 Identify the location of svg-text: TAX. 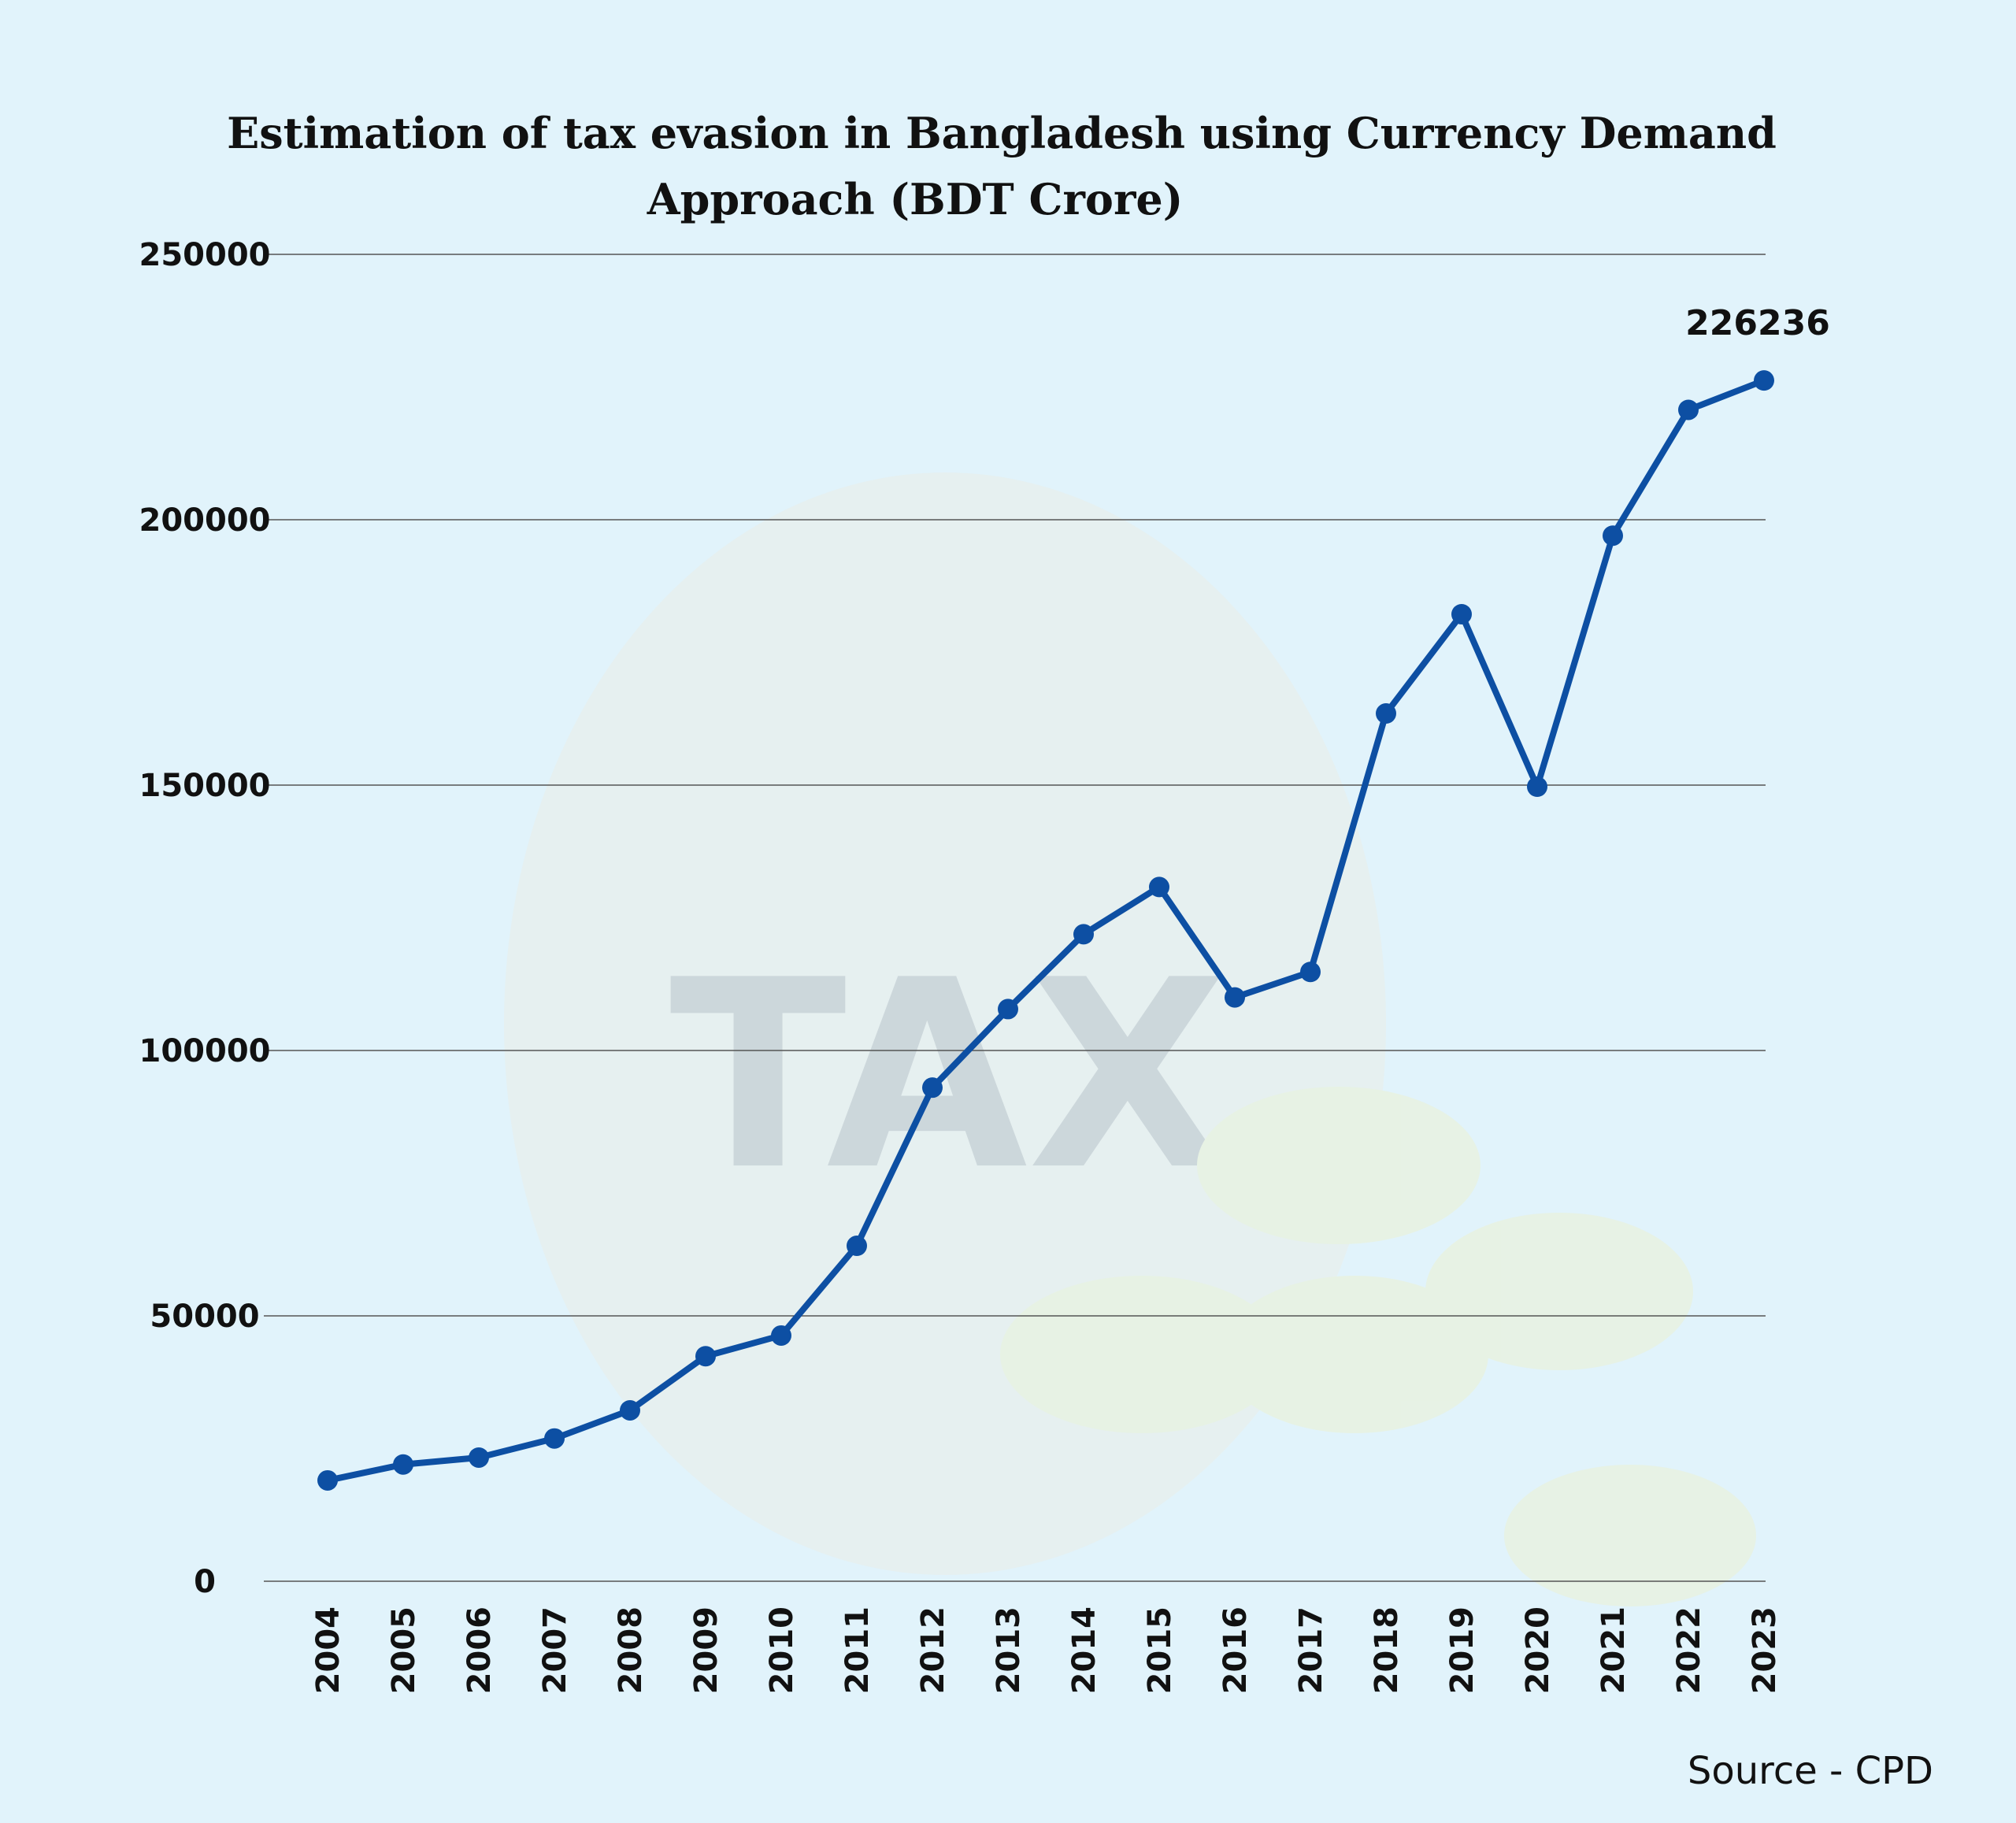
(948, 1075).